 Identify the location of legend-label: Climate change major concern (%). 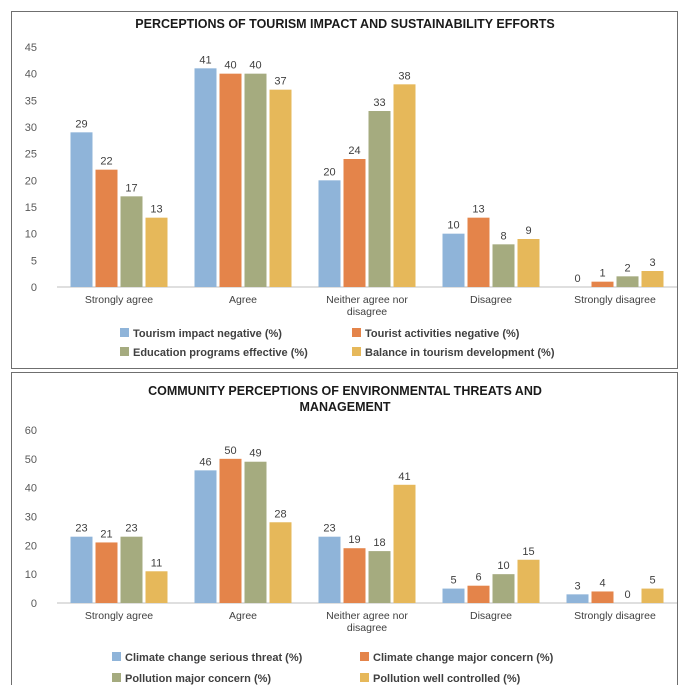
(463, 658).